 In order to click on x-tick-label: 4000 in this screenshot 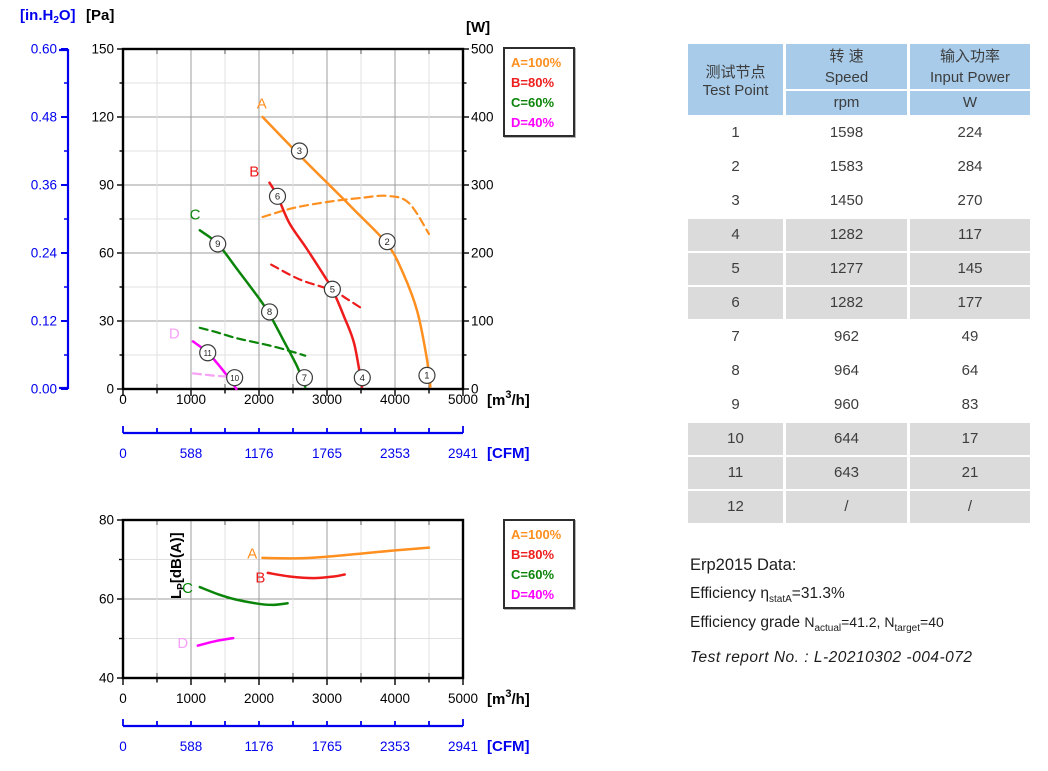, I will do `click(395, 698)`.